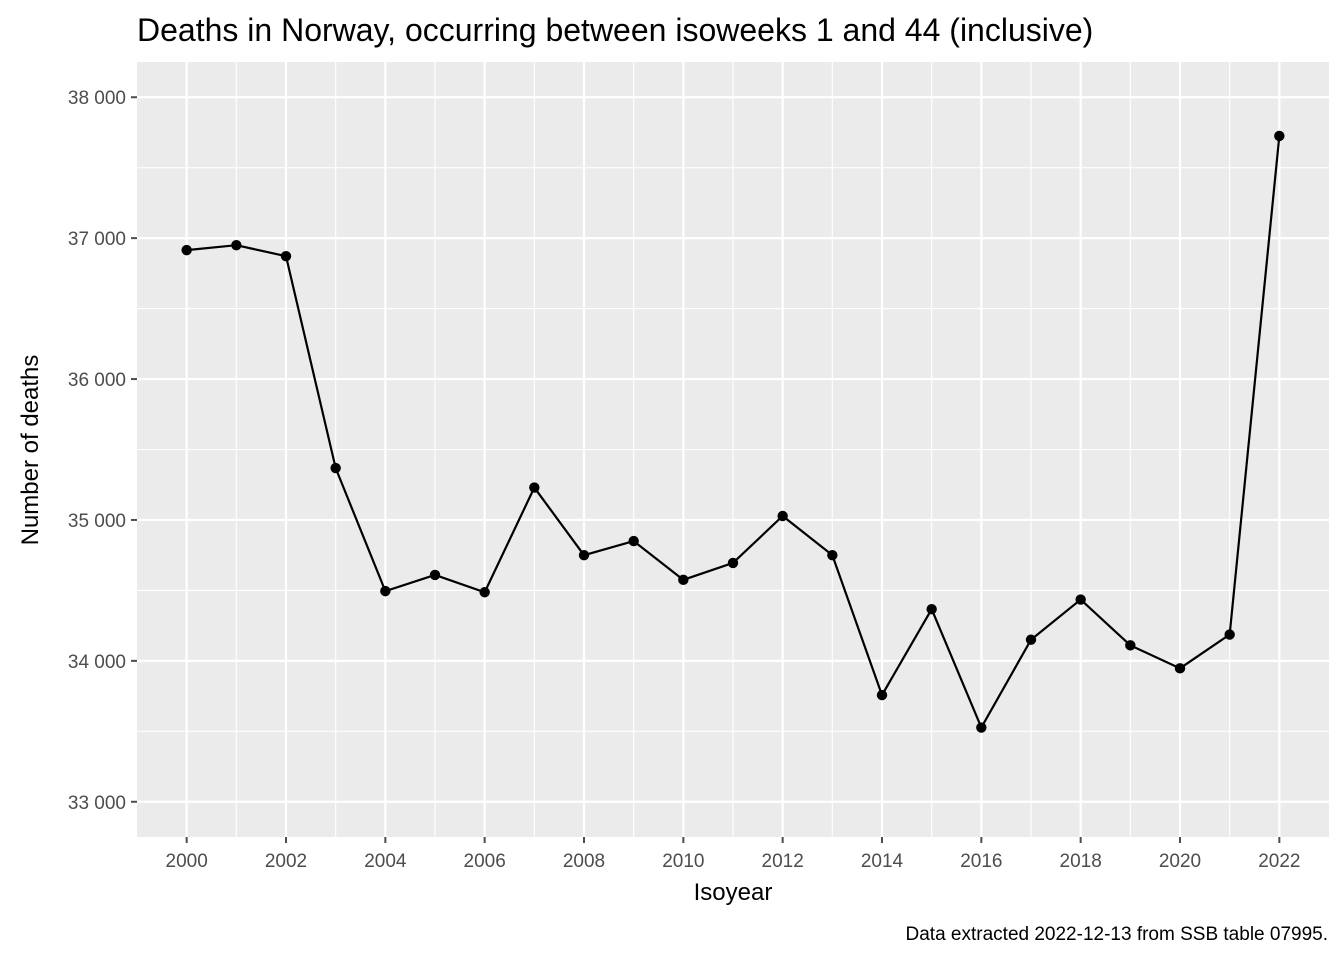 The height and width of the screenshot is (960, 1344). What do you see at coordinates (97, 98) in the screenshot?
I see `y-tick-label: 38 000` at bounding box center [97, 98].